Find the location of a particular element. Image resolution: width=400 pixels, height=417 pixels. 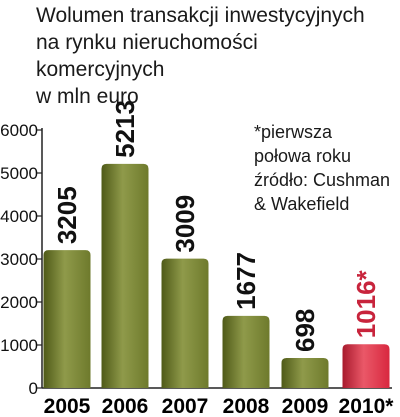

x-axis: 2005 2006 2007 2008 2009 2010* is located at coordinates (219, 406).